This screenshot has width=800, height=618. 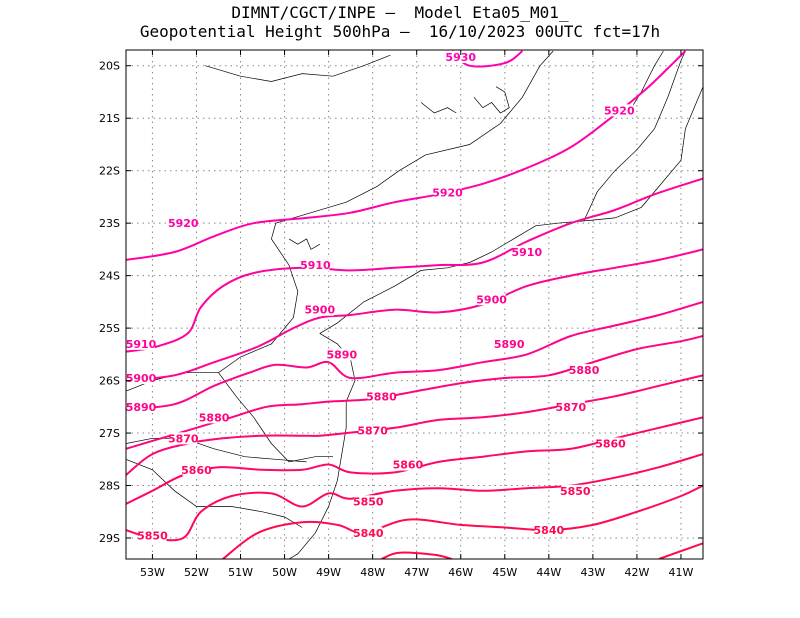 I want to click on lon-tick-label: 47W, so click(x=416, y=572).